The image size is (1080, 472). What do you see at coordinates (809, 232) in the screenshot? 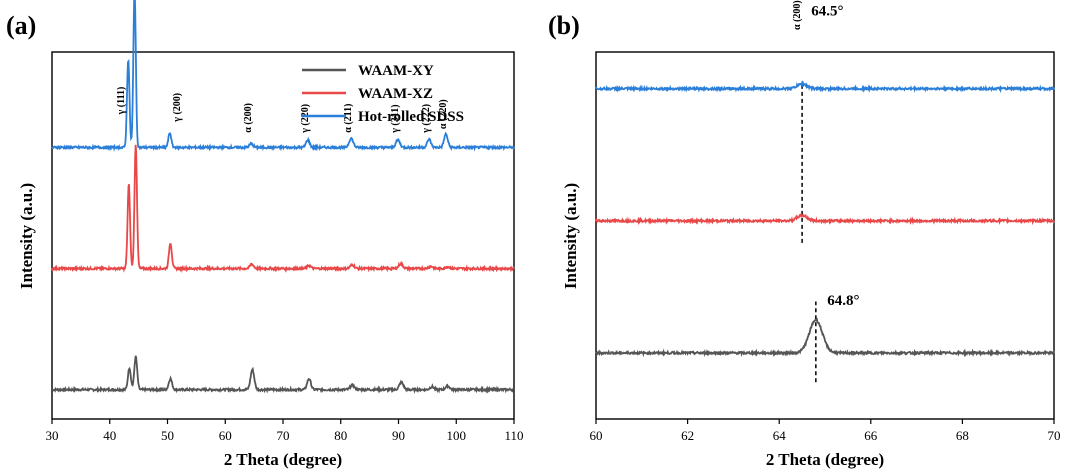
I see `panel-b-reference-lines` at bounding box center [809, 232].